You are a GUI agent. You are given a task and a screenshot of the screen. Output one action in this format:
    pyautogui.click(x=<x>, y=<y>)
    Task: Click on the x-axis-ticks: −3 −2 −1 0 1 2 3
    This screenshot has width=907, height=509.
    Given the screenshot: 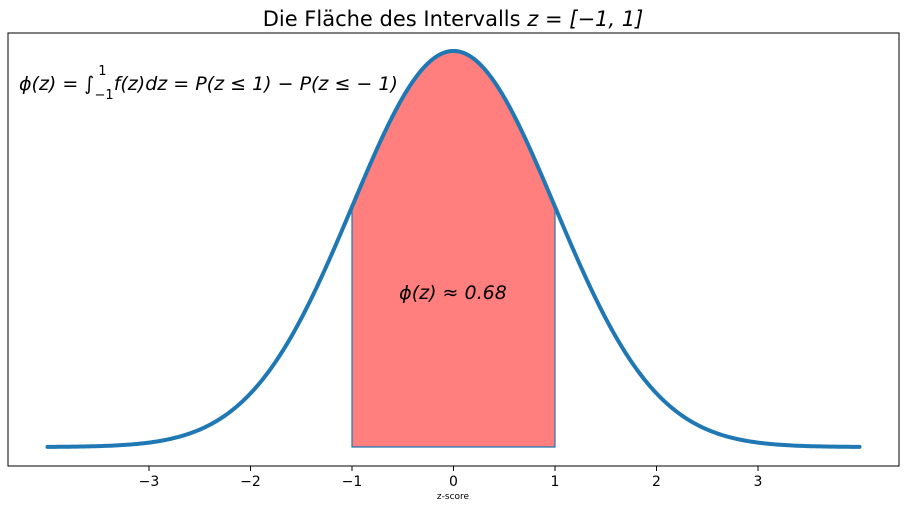 What is the action you would take?
    pyautogui.click(x=451, y=478)
    